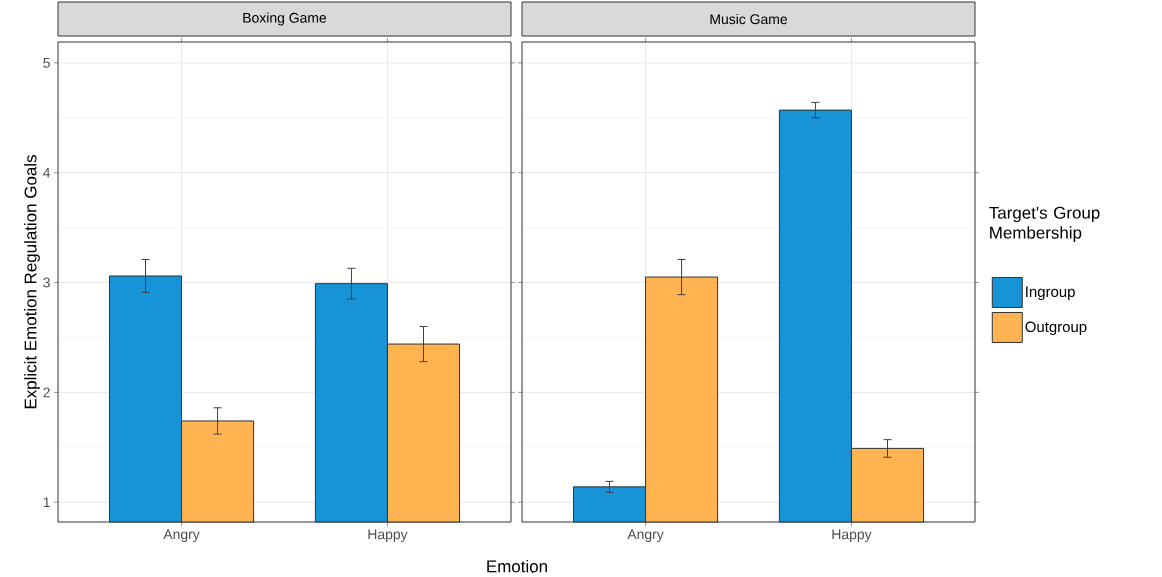 This screenshot has height=577, width=1162. What do you see at coordinates (517, 566) in the screenshot?
I see `x-axis-title: Emotion` at bounding box center [517, 566].